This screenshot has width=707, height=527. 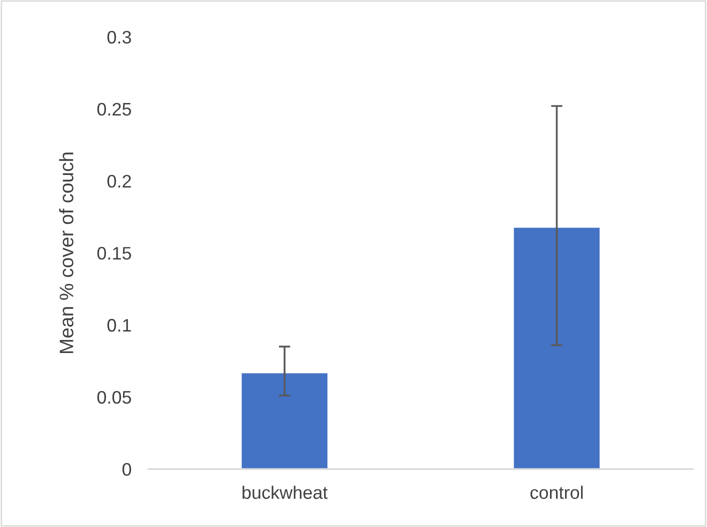 What do you see at coordinates (114, 109) in the screenshot?
I see `y-tick-label: 0.25` at bounding box center [114, 109].